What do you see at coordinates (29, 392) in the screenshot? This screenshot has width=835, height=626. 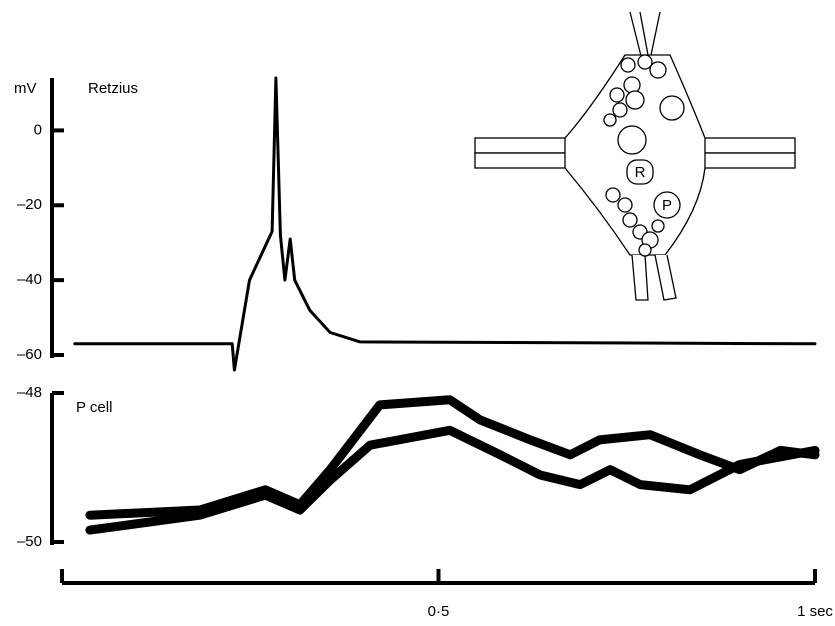 I see `y-tick-label: –48` at bounding box center [29, 392].